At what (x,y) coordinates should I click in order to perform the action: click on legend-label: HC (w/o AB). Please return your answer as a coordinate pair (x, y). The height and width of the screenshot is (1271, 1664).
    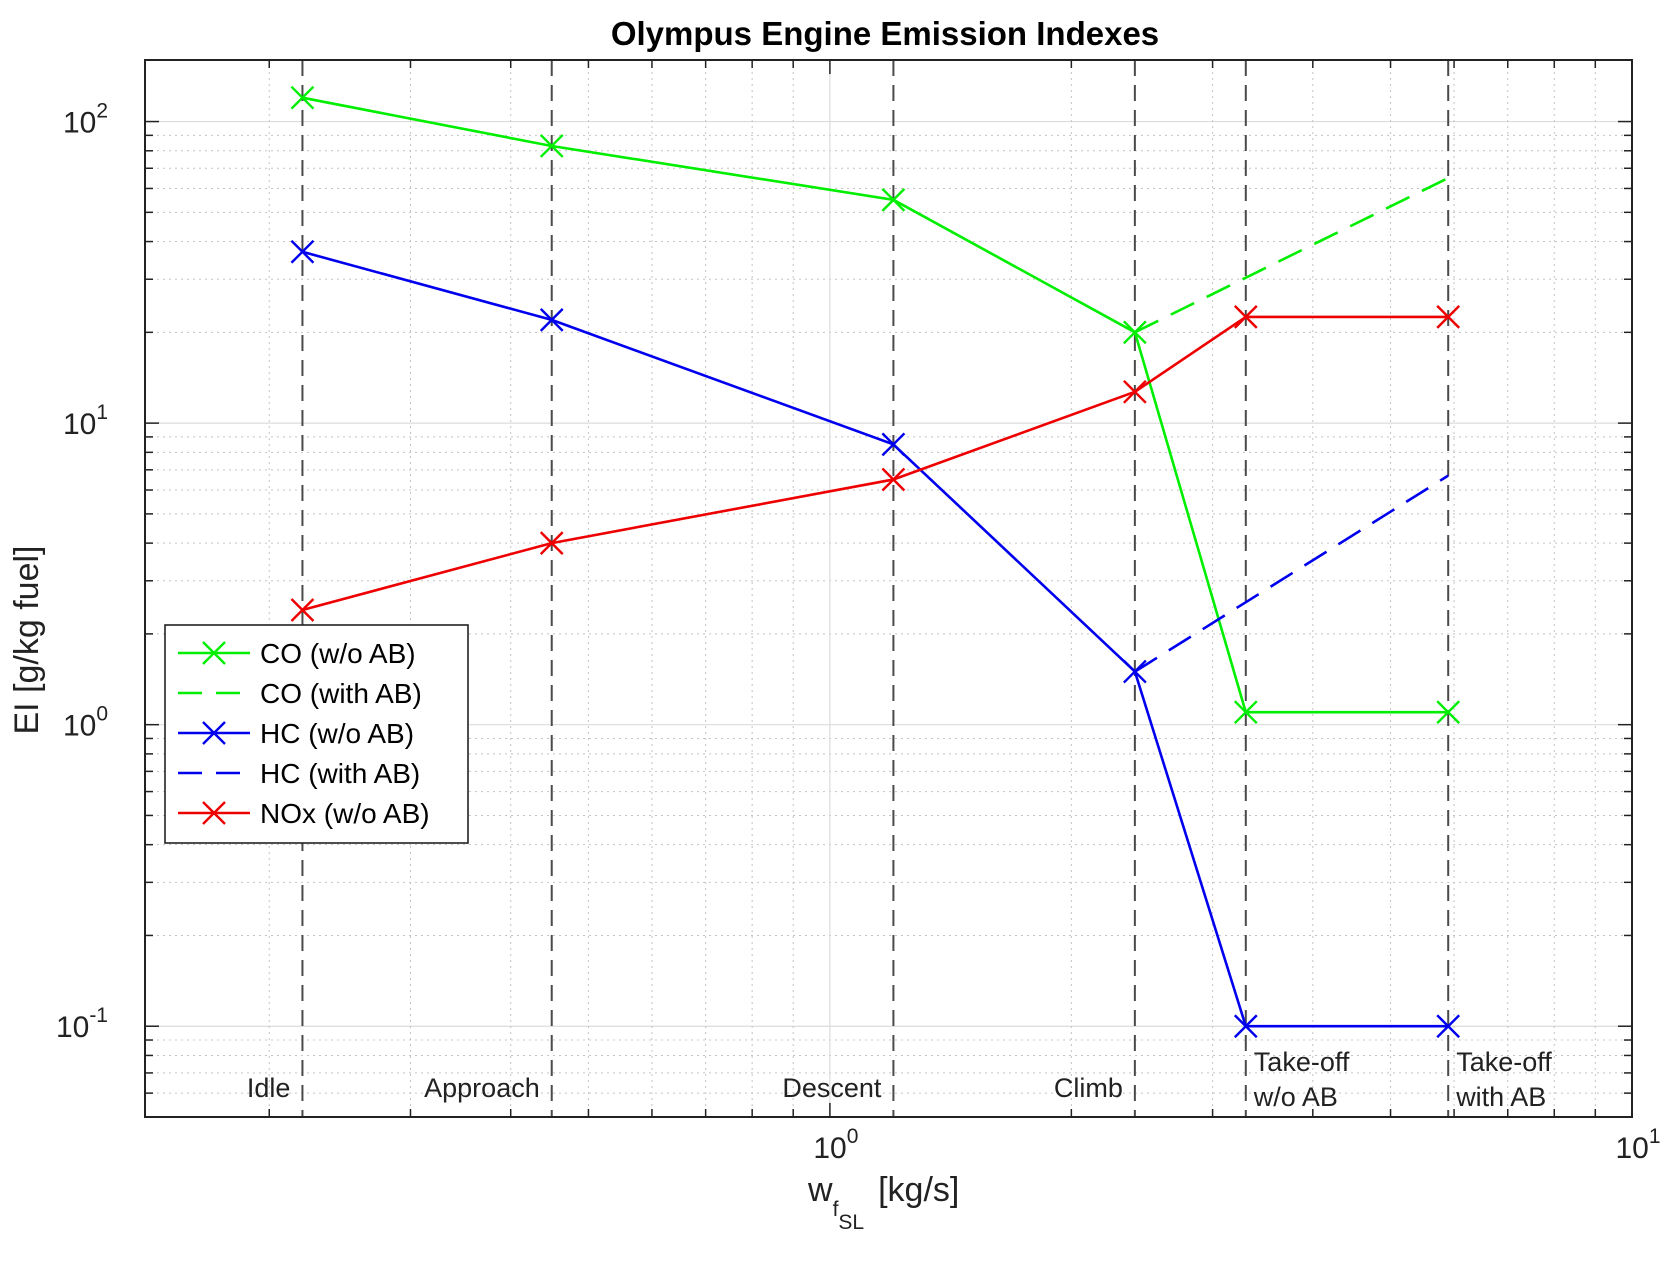
    Looking at the image, I should click on (337, 733).